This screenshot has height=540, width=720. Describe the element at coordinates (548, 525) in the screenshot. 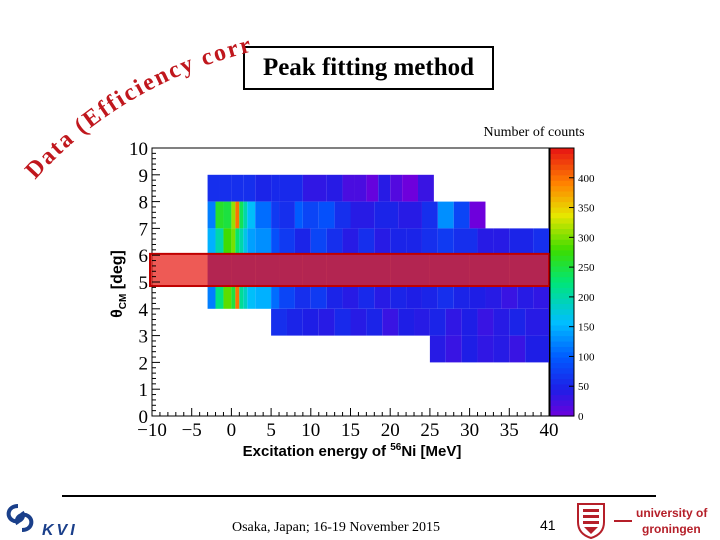

I see `page-number: 41` at that location.